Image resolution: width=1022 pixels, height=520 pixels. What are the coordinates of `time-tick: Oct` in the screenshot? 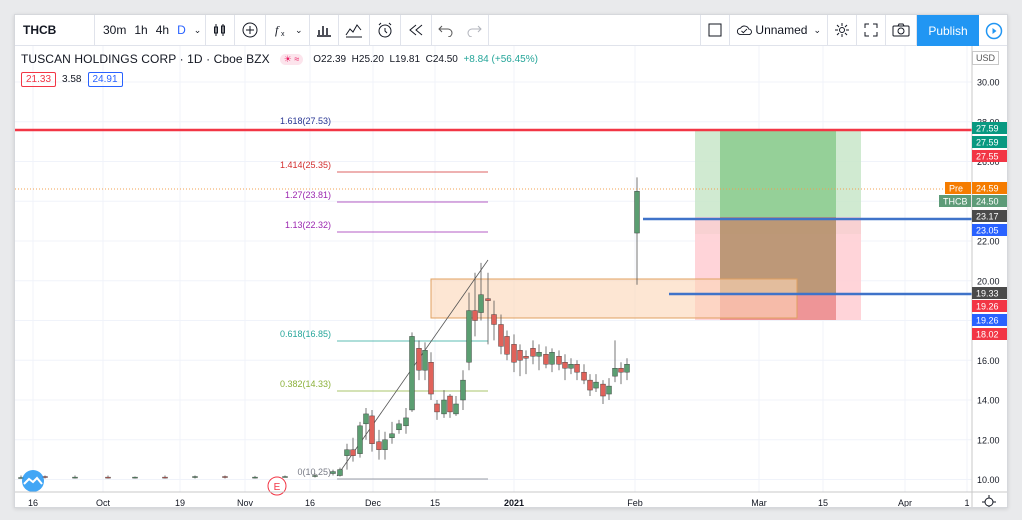 It's located at (103, 503).